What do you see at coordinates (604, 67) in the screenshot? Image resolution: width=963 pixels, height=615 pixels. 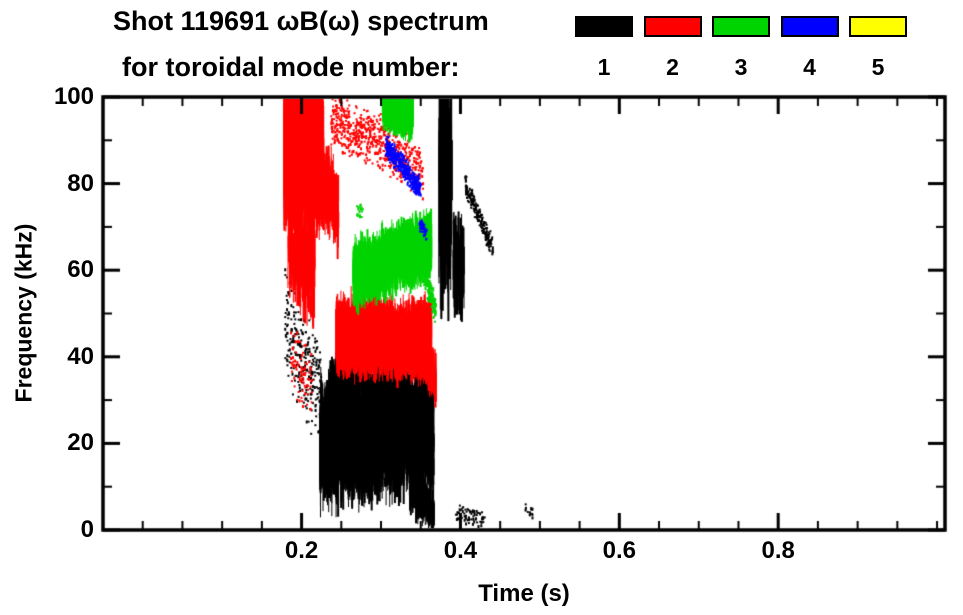 I see `legend-label-mode-1: 1` at bounding box center [604, 67].